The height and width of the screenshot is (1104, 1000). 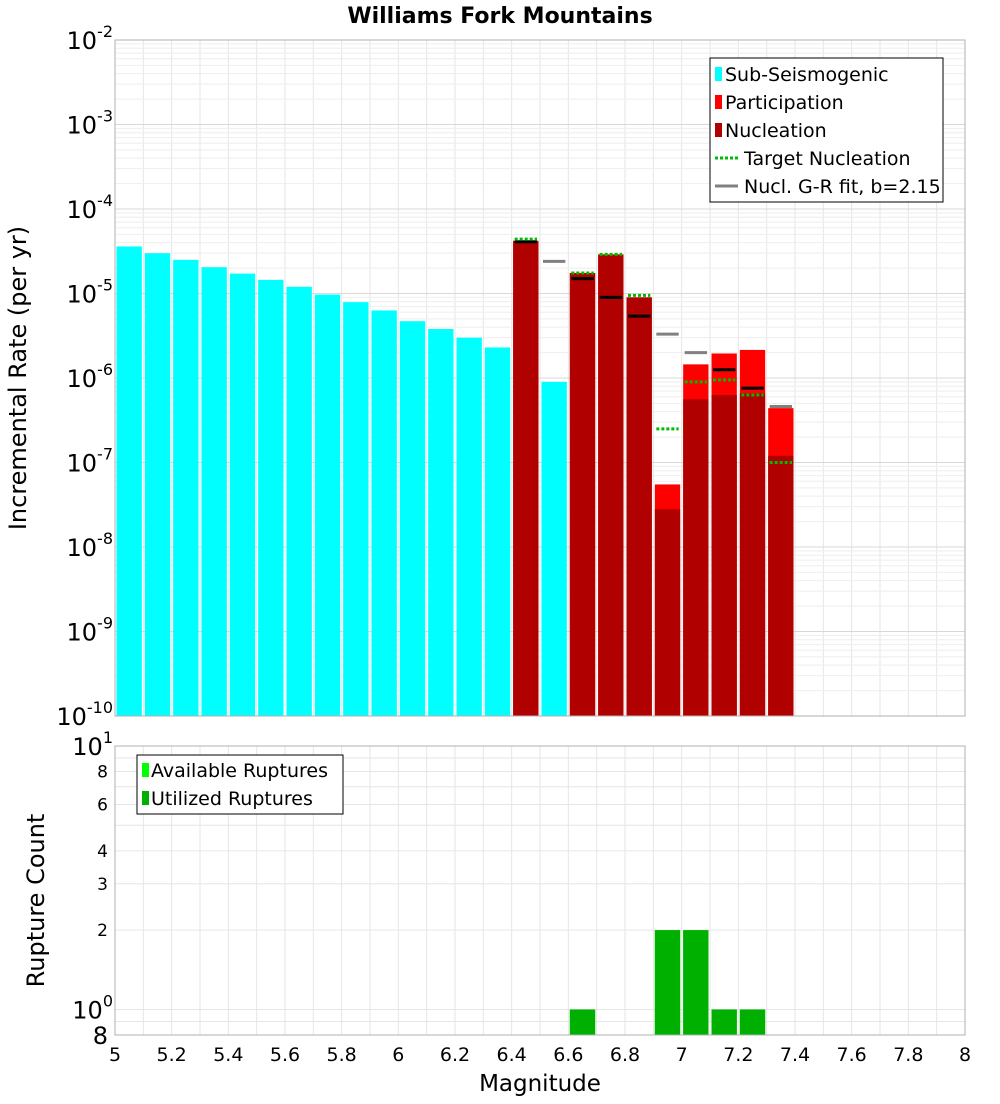 I want to click on x-tick-label: 6.4, so click(x=512, y=1055).